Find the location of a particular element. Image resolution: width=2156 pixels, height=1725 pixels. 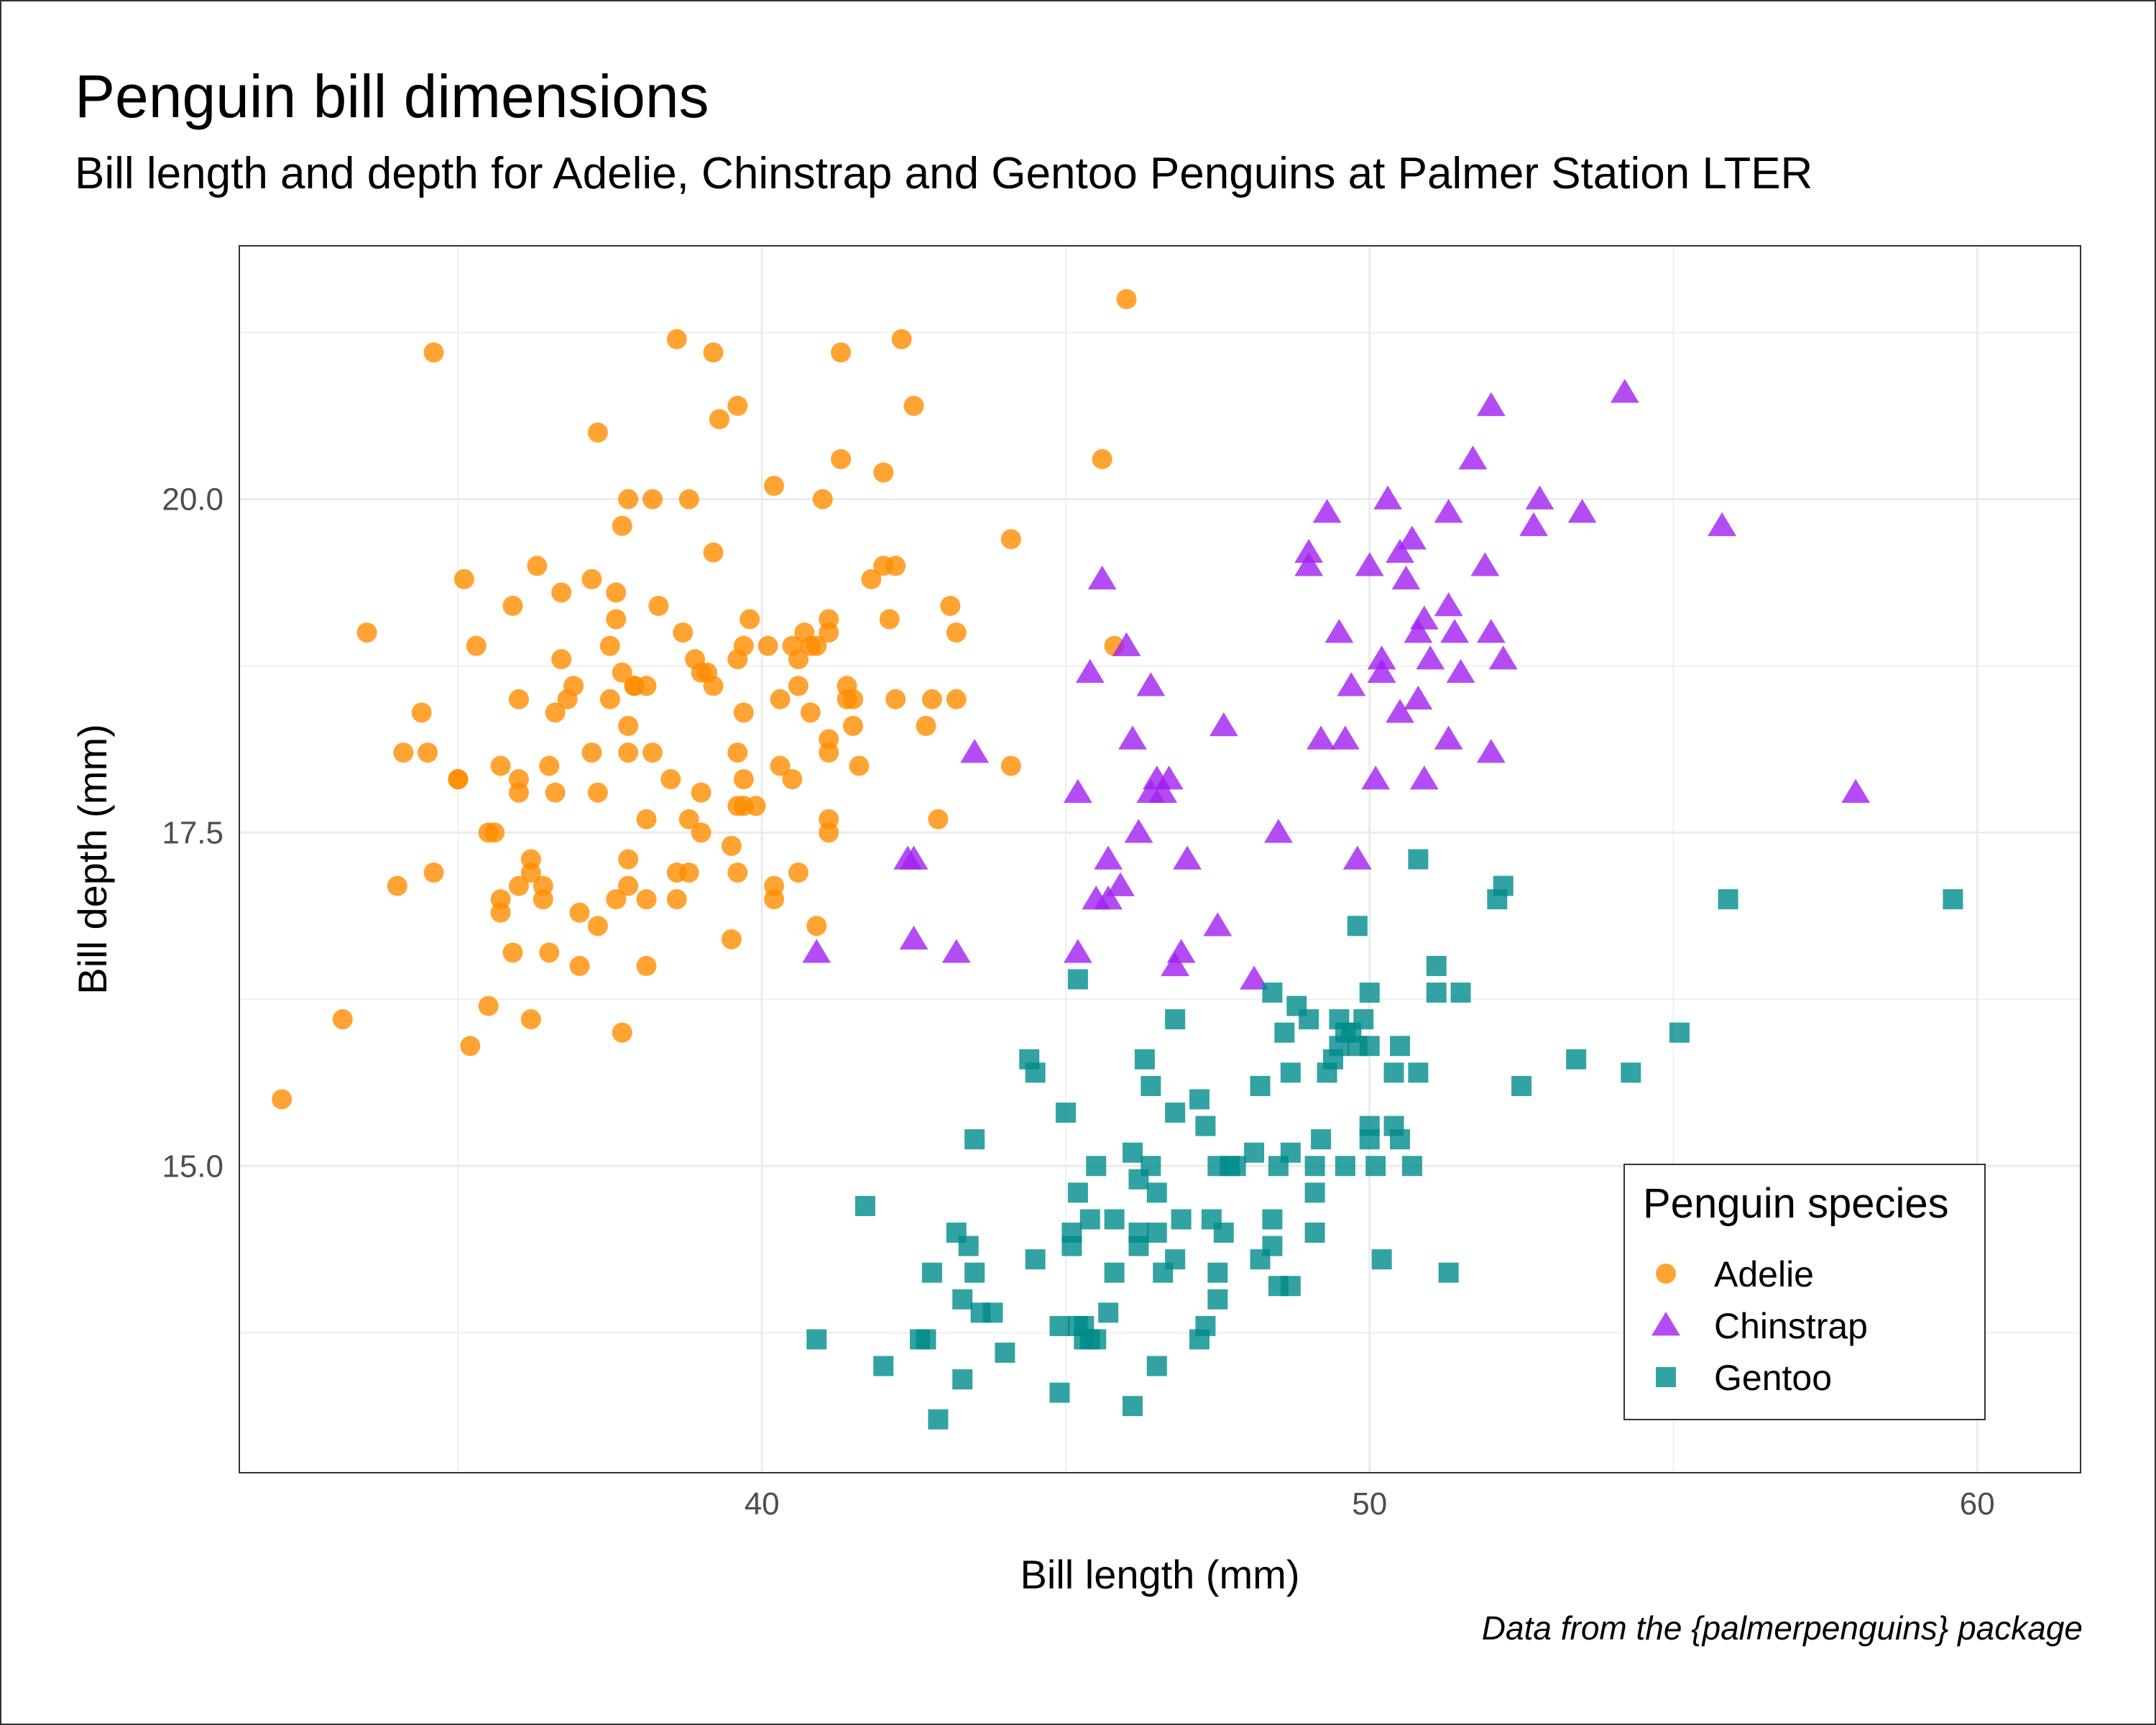

x-axis-title: Bill length (mm) is located at coordinates (1160, 1574).